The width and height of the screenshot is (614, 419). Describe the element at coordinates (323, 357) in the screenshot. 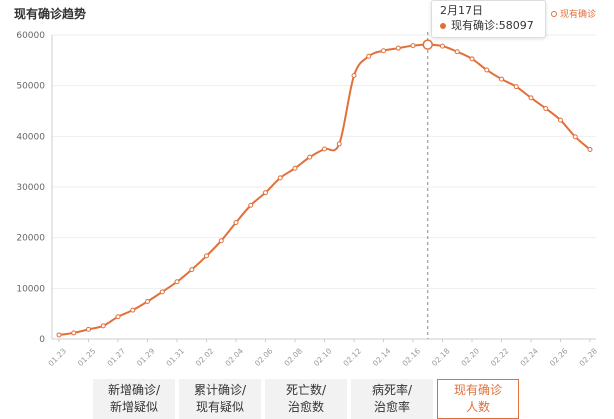

I see `x-tick-label: 02.10` at that location.